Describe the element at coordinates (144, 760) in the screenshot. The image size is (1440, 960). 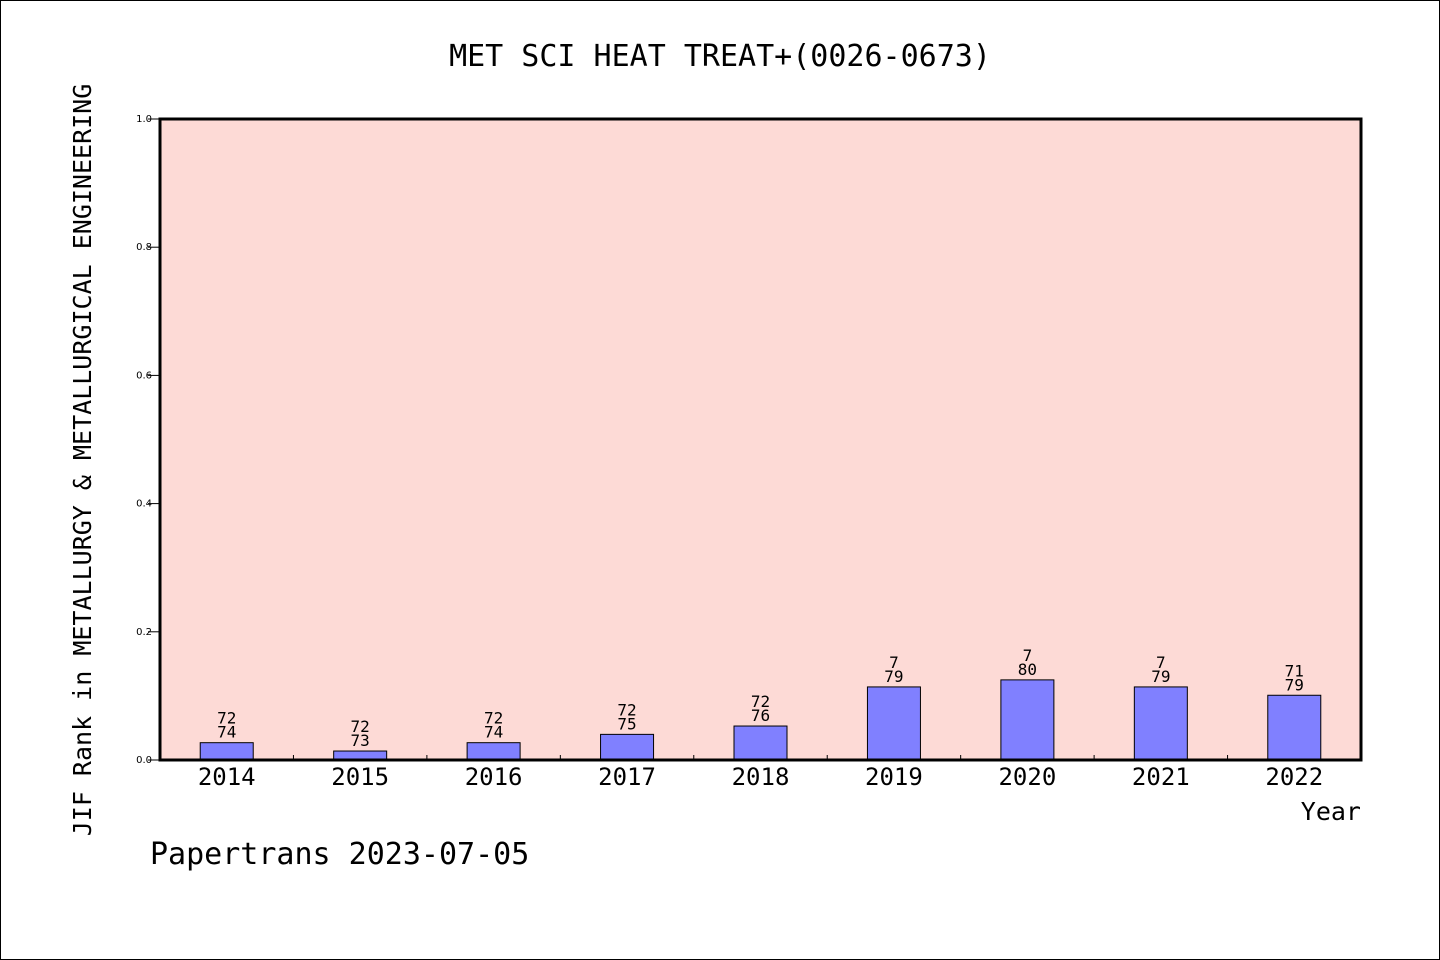
I see `y-tick-label: 0.0` at that location.